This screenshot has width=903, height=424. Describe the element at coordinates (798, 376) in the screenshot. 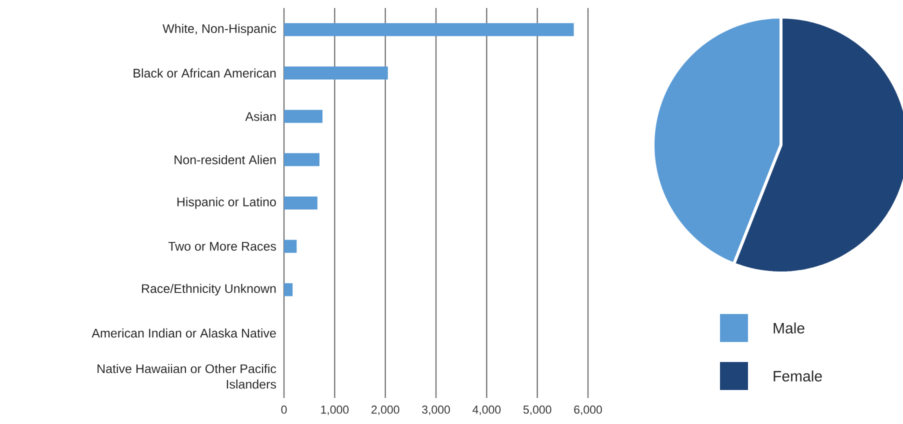

I see `legend-label: Female` at that location.